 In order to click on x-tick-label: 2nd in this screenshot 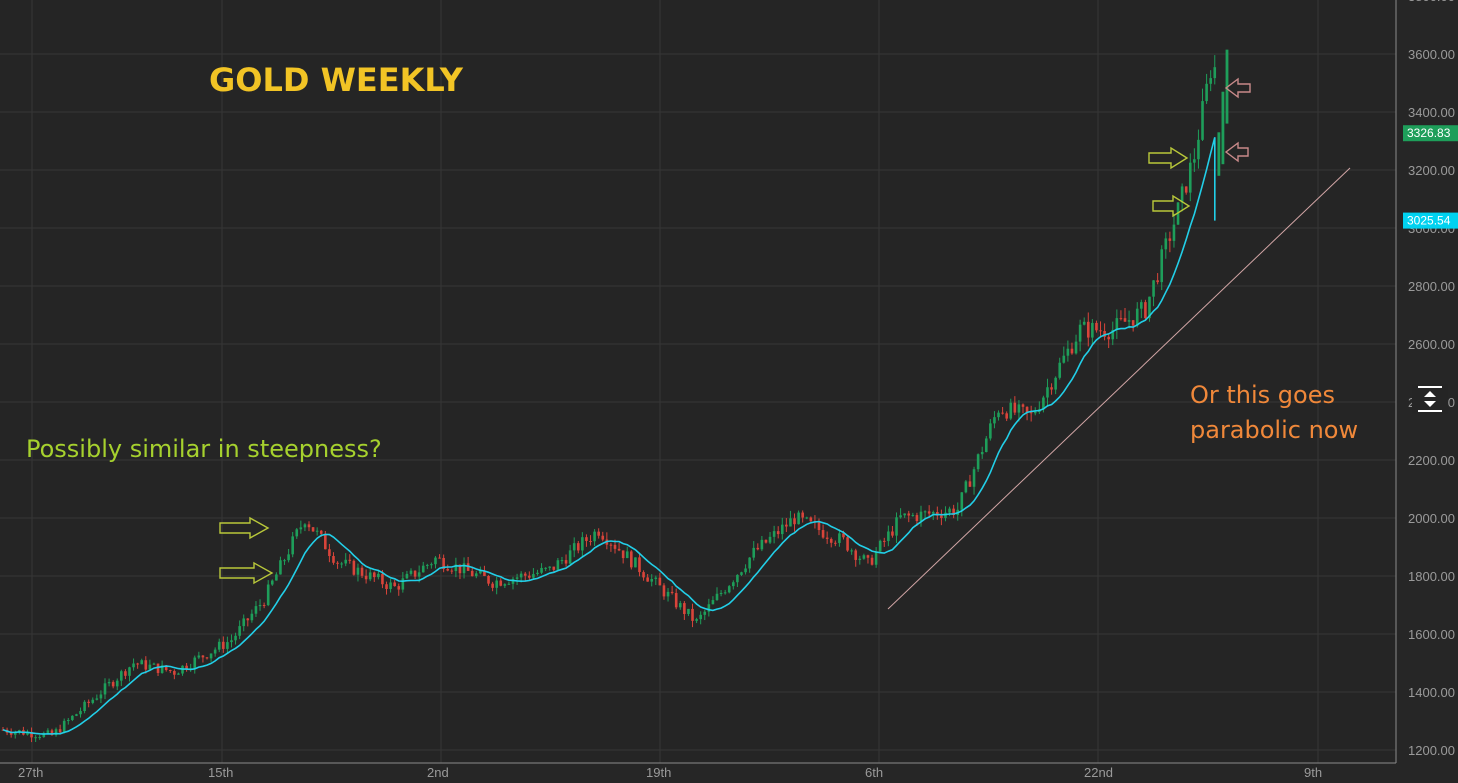, I will do `click(438, 772)`.